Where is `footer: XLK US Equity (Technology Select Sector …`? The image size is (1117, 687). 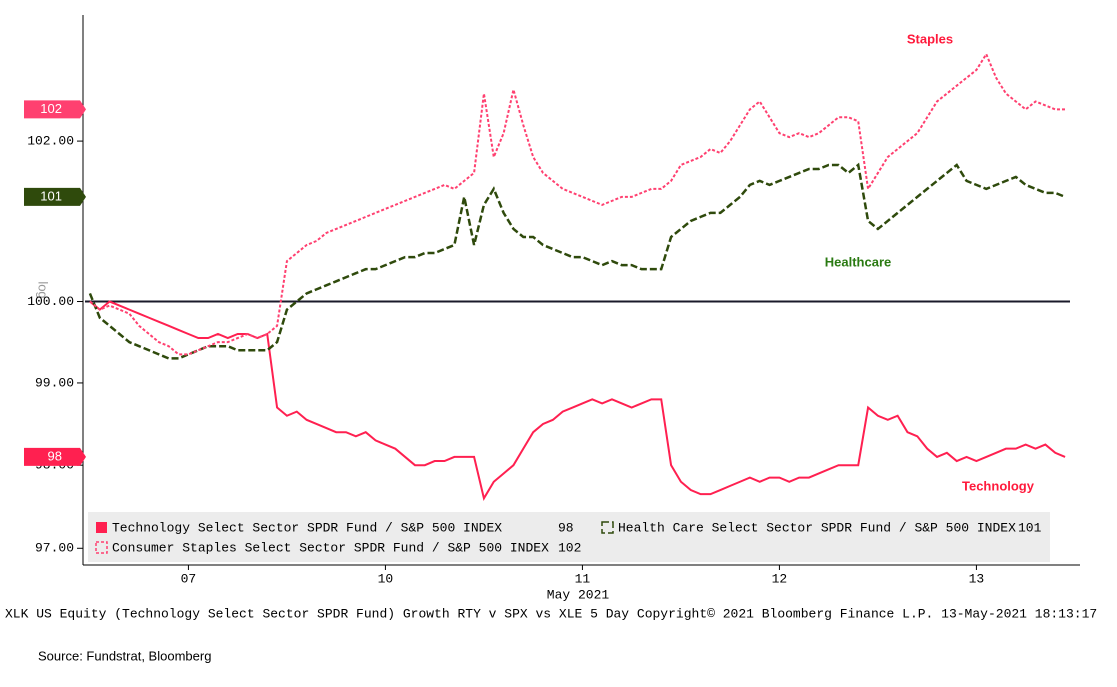
footer: XLK US Equity (Technology Select Sector … is located at coordinates (551, 613).